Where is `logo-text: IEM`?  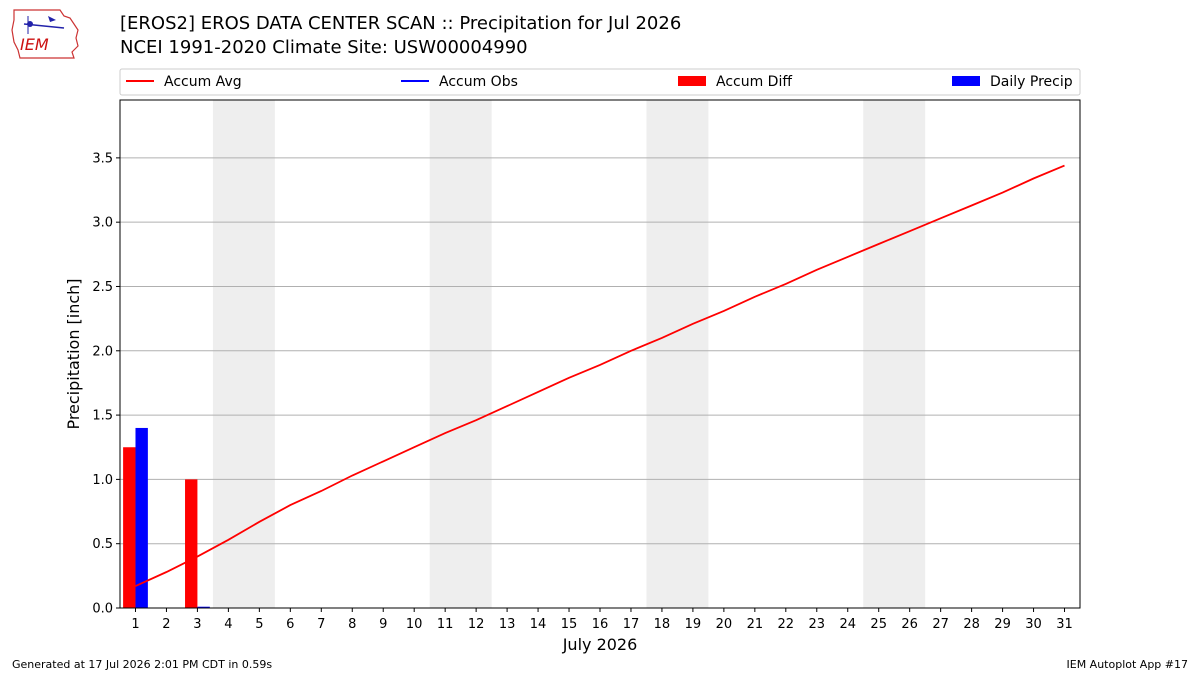
logo-text: IEM is located at coordinates (34, 44).